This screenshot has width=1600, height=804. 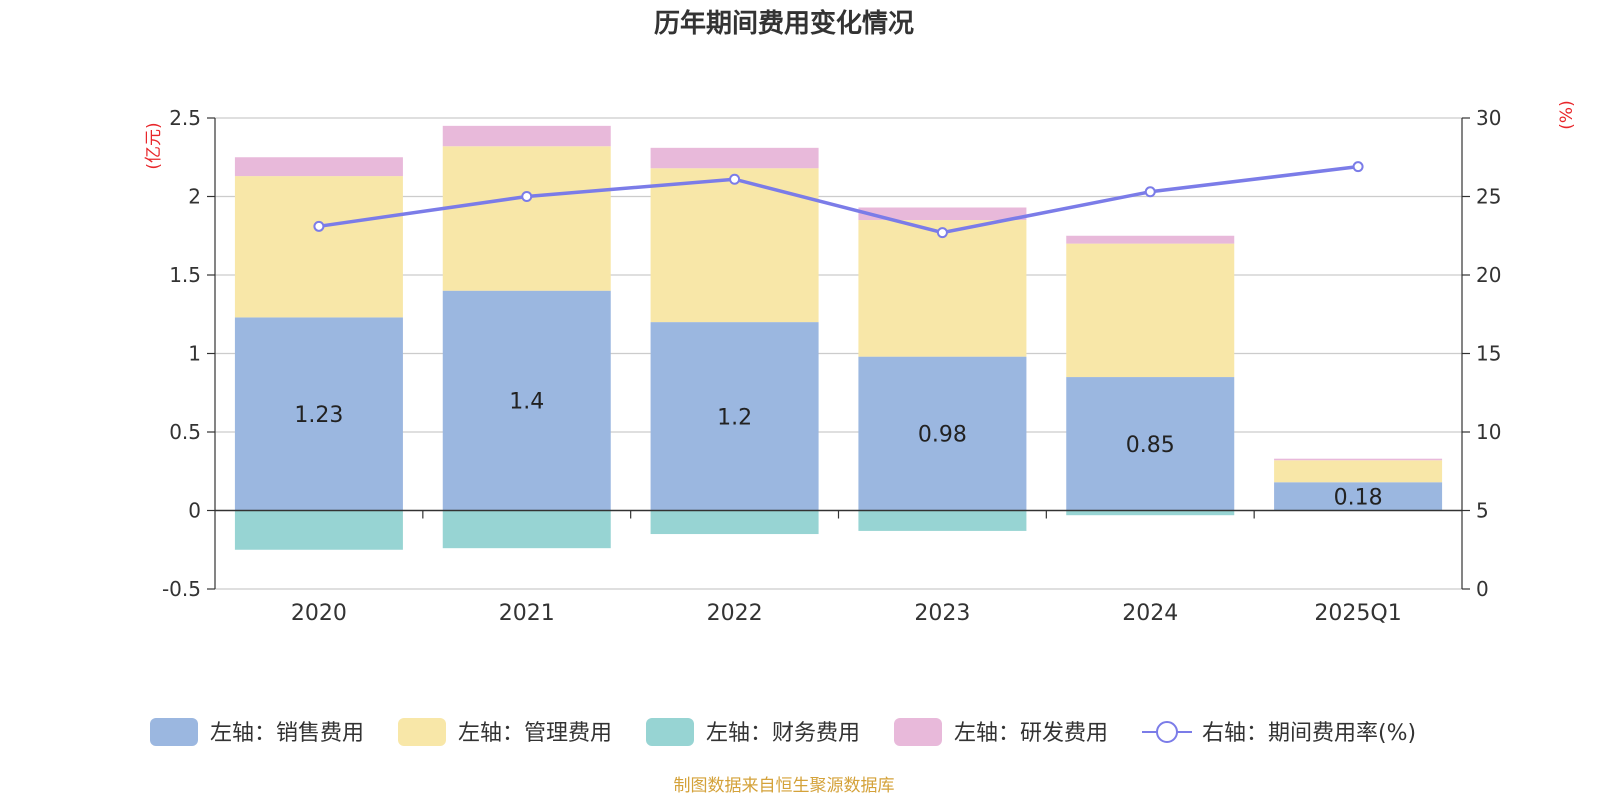 I want to click on bar-data-label: 0.18, so click(x=1358, y=497).